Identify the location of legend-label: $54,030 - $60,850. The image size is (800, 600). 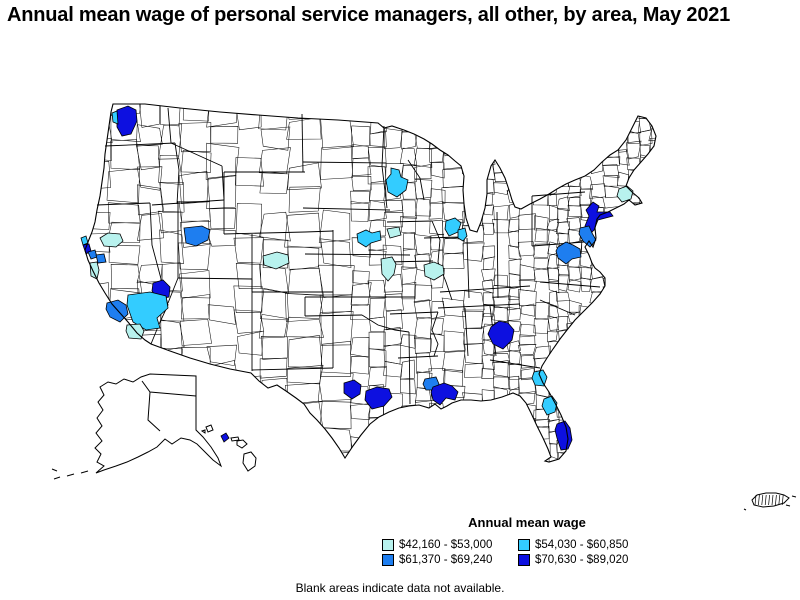
(582, 545).